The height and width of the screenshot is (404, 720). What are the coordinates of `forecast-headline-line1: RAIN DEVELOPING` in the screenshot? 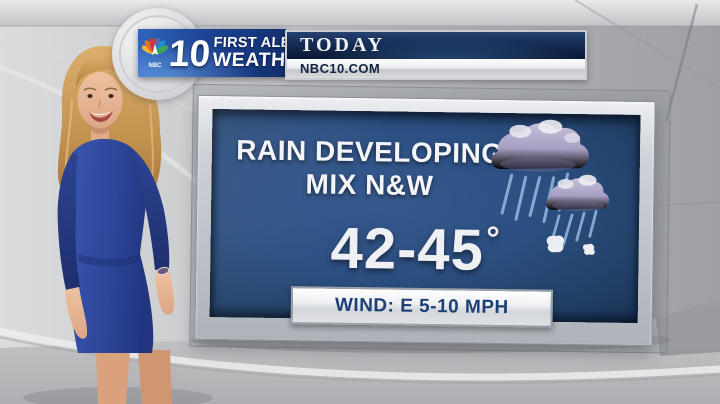 It's located at (370, 152).